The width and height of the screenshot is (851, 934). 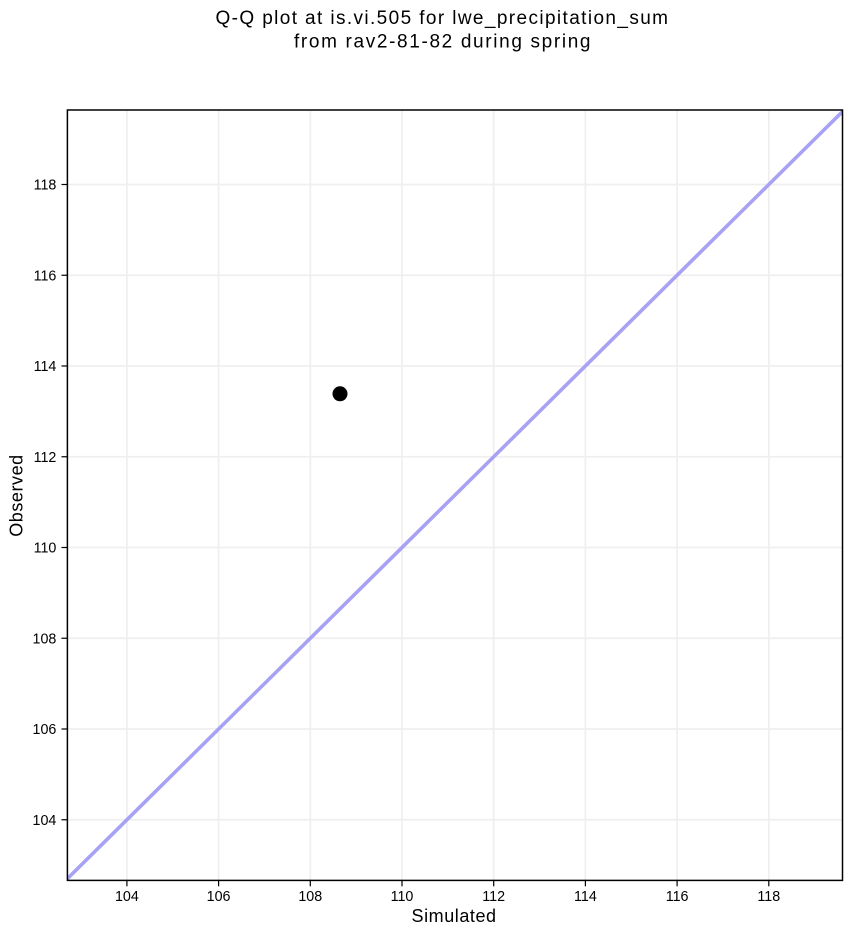 I want to click on svg-text: Simulated, so click(x=454, y=916).